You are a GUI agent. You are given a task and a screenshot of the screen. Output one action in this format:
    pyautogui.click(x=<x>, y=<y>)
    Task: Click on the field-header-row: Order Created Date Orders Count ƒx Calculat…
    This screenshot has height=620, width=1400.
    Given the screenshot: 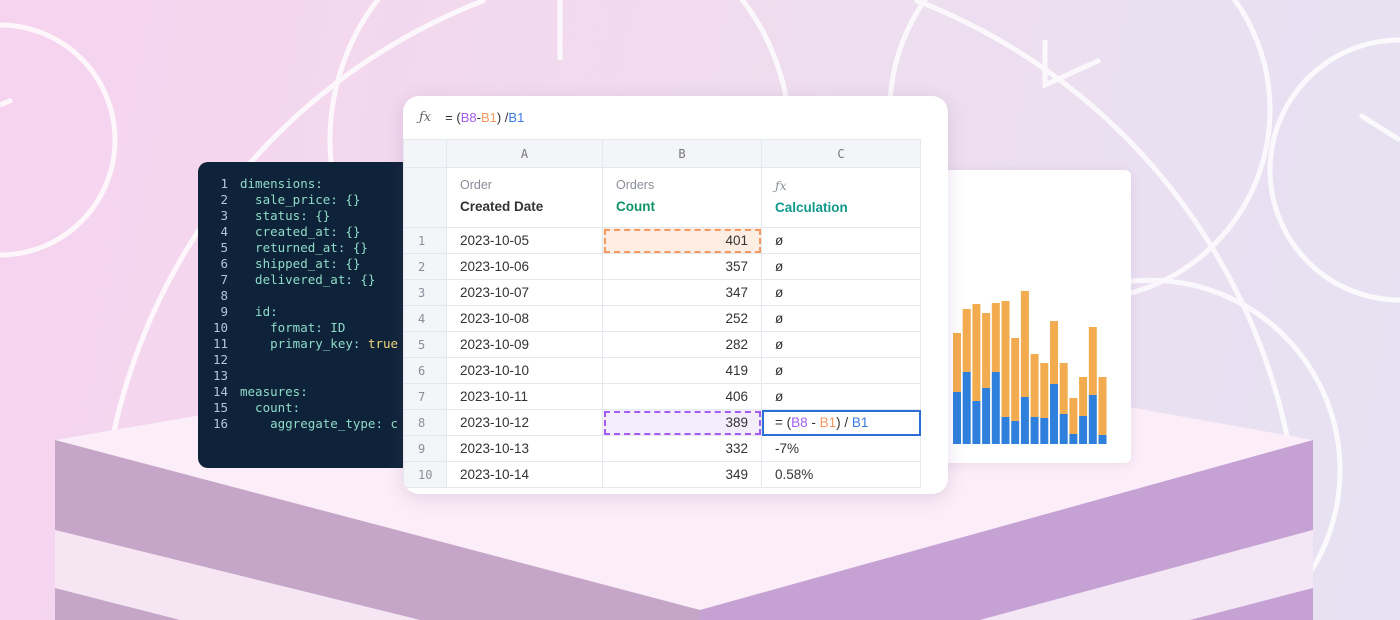 What is the action you would take?
    pyautogui.click(x=662, y=197)
    